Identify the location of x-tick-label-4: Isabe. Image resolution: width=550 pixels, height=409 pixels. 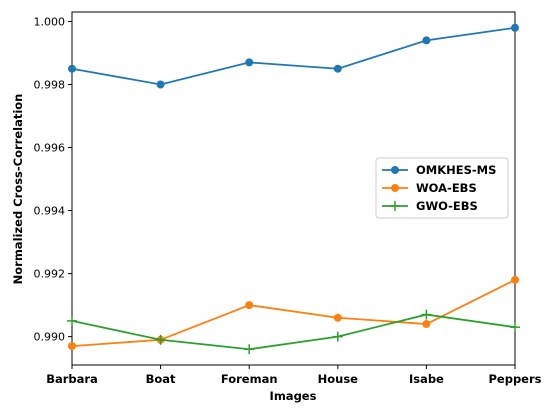
(426, 379).